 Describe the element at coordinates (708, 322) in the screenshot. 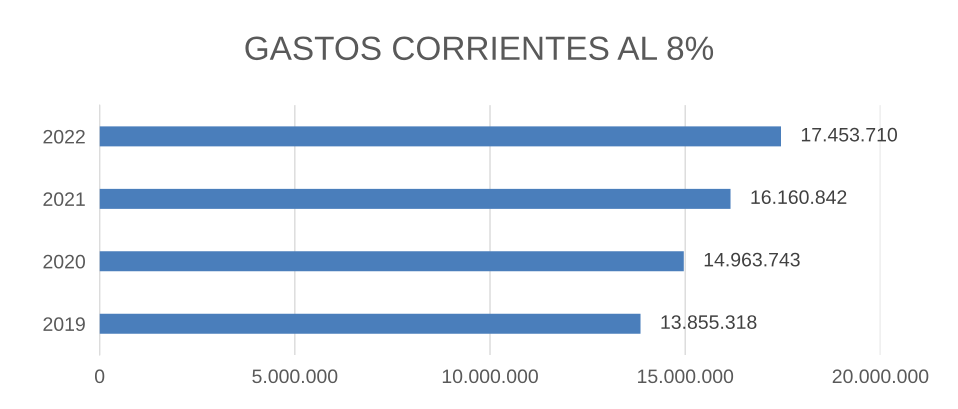

I see `data-label: 13.855.318` at that location.